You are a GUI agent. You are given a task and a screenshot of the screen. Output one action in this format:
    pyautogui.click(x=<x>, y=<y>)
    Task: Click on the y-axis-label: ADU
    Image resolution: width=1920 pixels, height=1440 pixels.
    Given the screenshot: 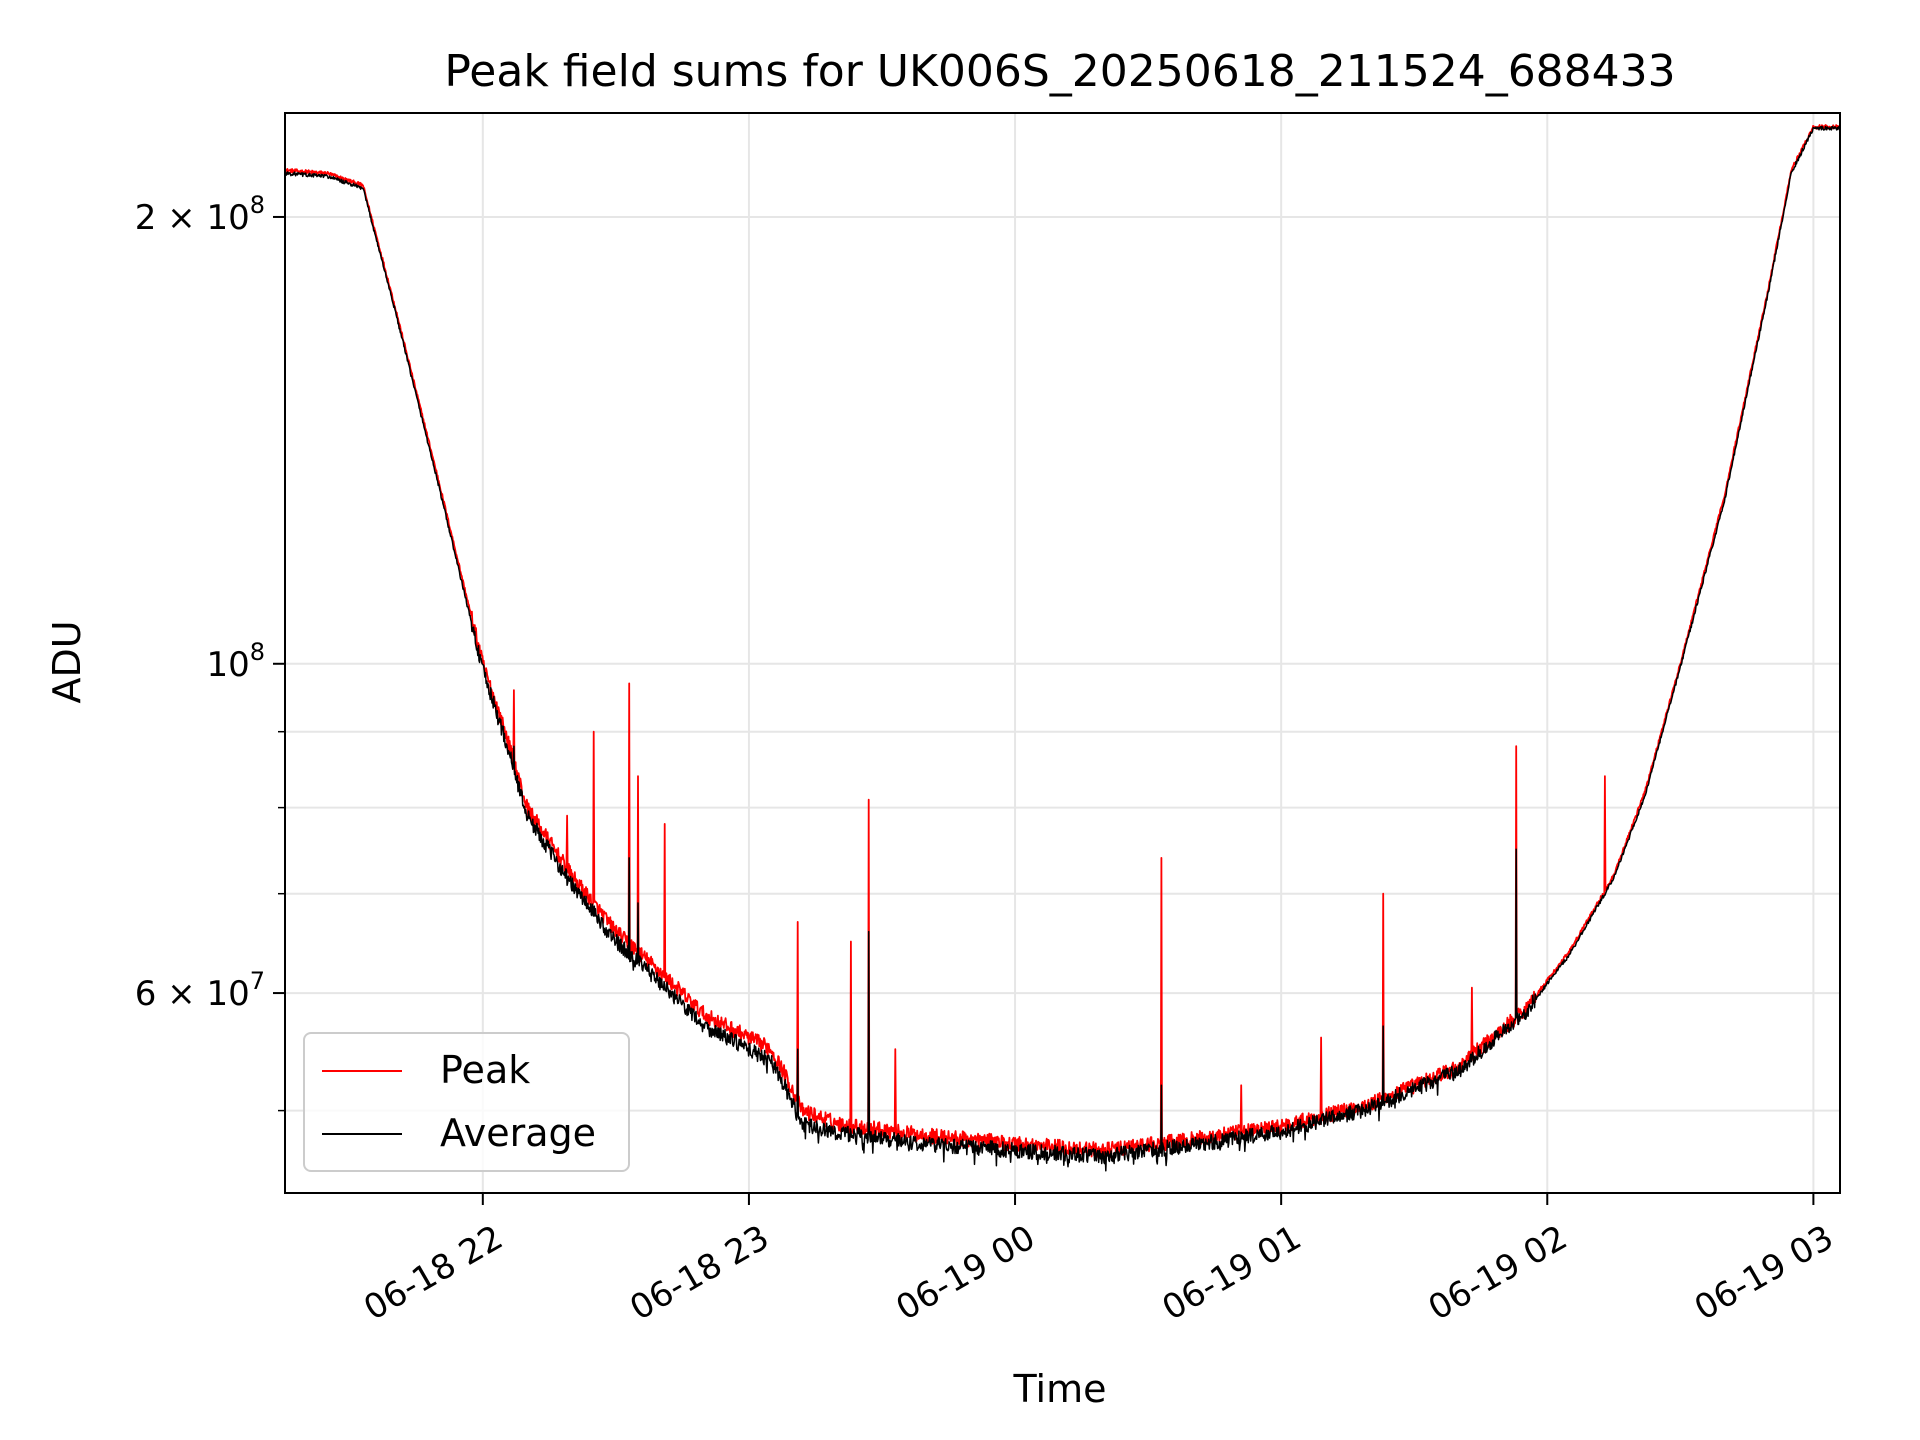 What is the action you would take?
    pyautogui.click(x=67, y=661)
    